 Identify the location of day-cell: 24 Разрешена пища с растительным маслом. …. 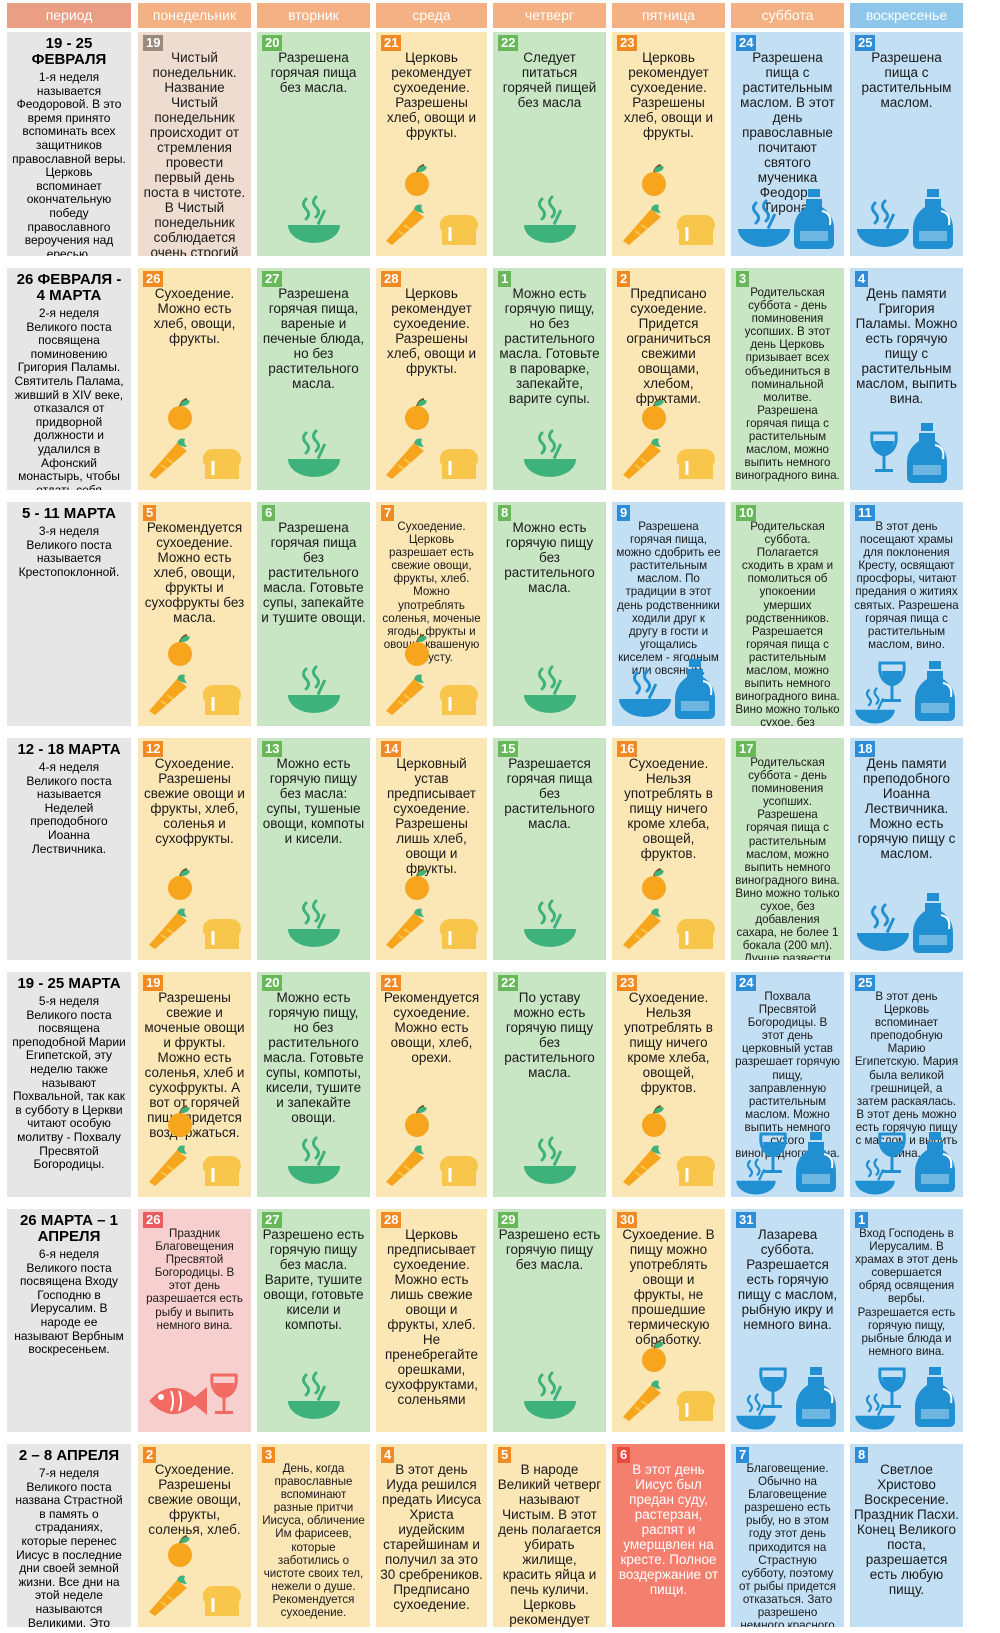
(787, 144).